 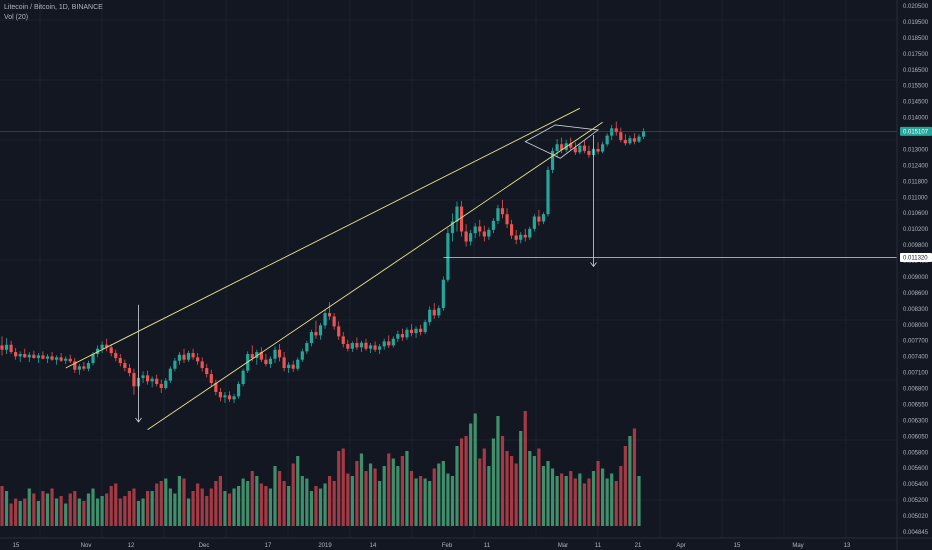 What do you see at coordinates (320, 468) in the screenshot?
I see `volume-bars` at bounding box center [320, 468].